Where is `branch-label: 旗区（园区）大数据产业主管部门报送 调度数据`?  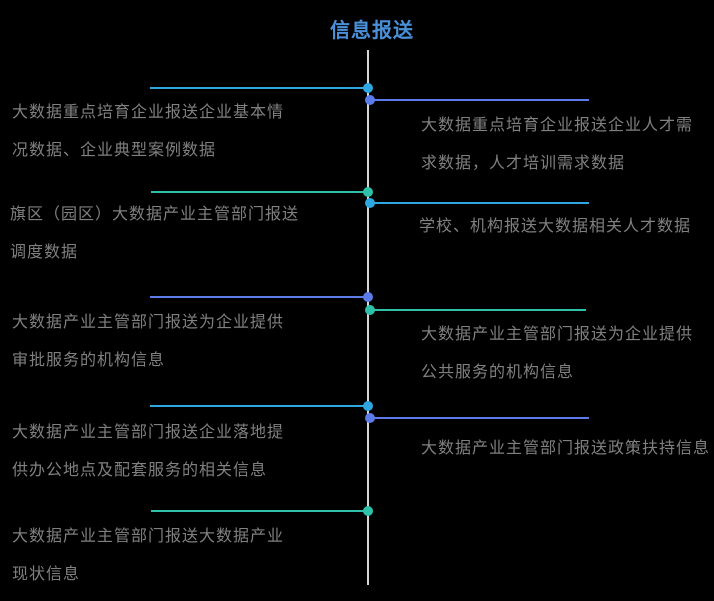
branch-label: 旗区（园区）大数据产业主管部门报送 调度数据 is located at coordinates (154, 234).